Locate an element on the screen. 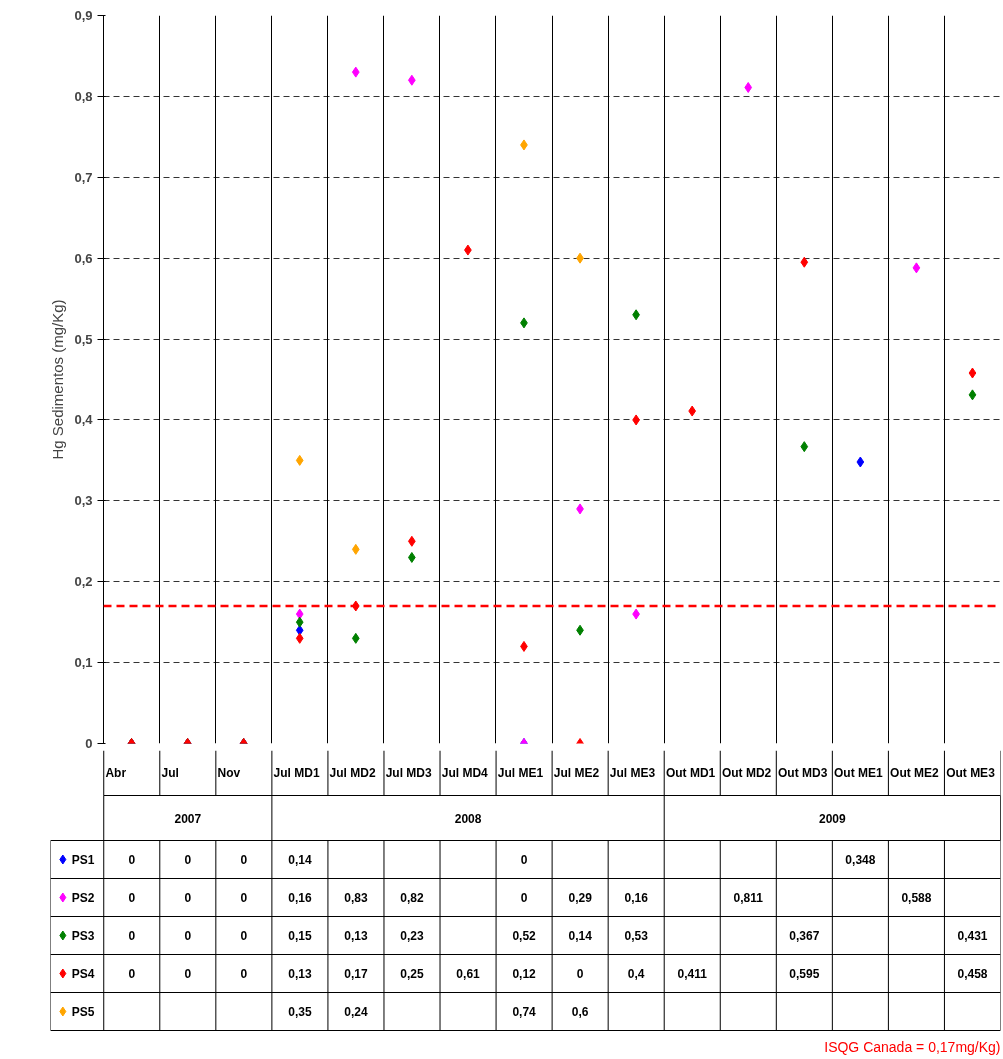 Image resolution: width=1003 pixels, height=1059 pixels. data-label: 0,15 is located at coordinates (300, 936).